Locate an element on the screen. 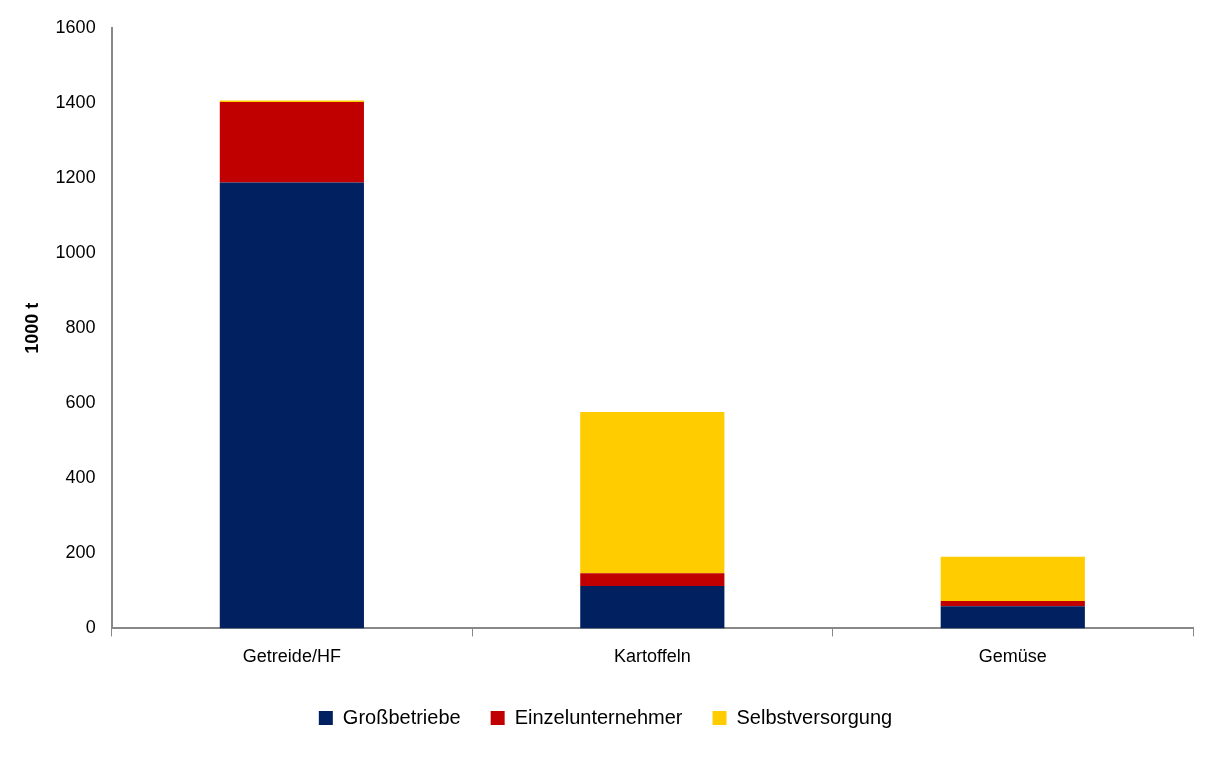 The width and height of the screenshot is (1216, 758). y-axis-title: 1000 t is located at coordinates (31, 328).